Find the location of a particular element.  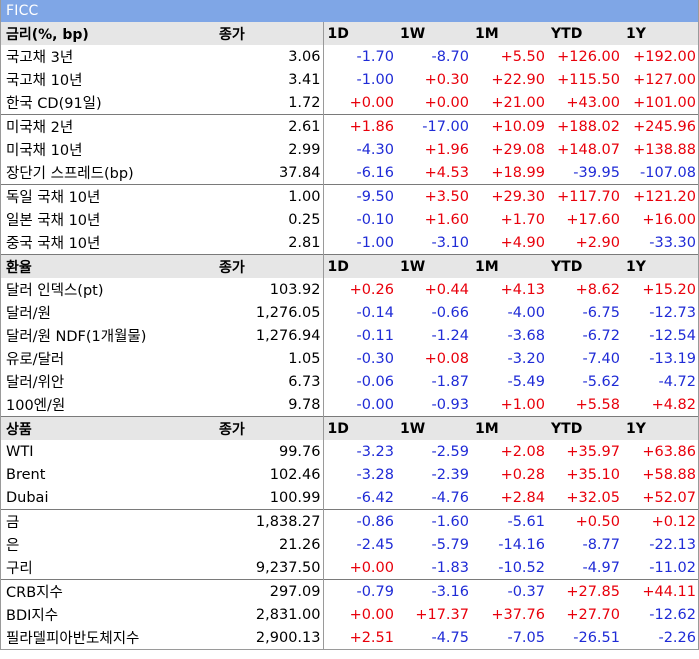

change-ytd: -7.40 is located at coordinates (601, 358).